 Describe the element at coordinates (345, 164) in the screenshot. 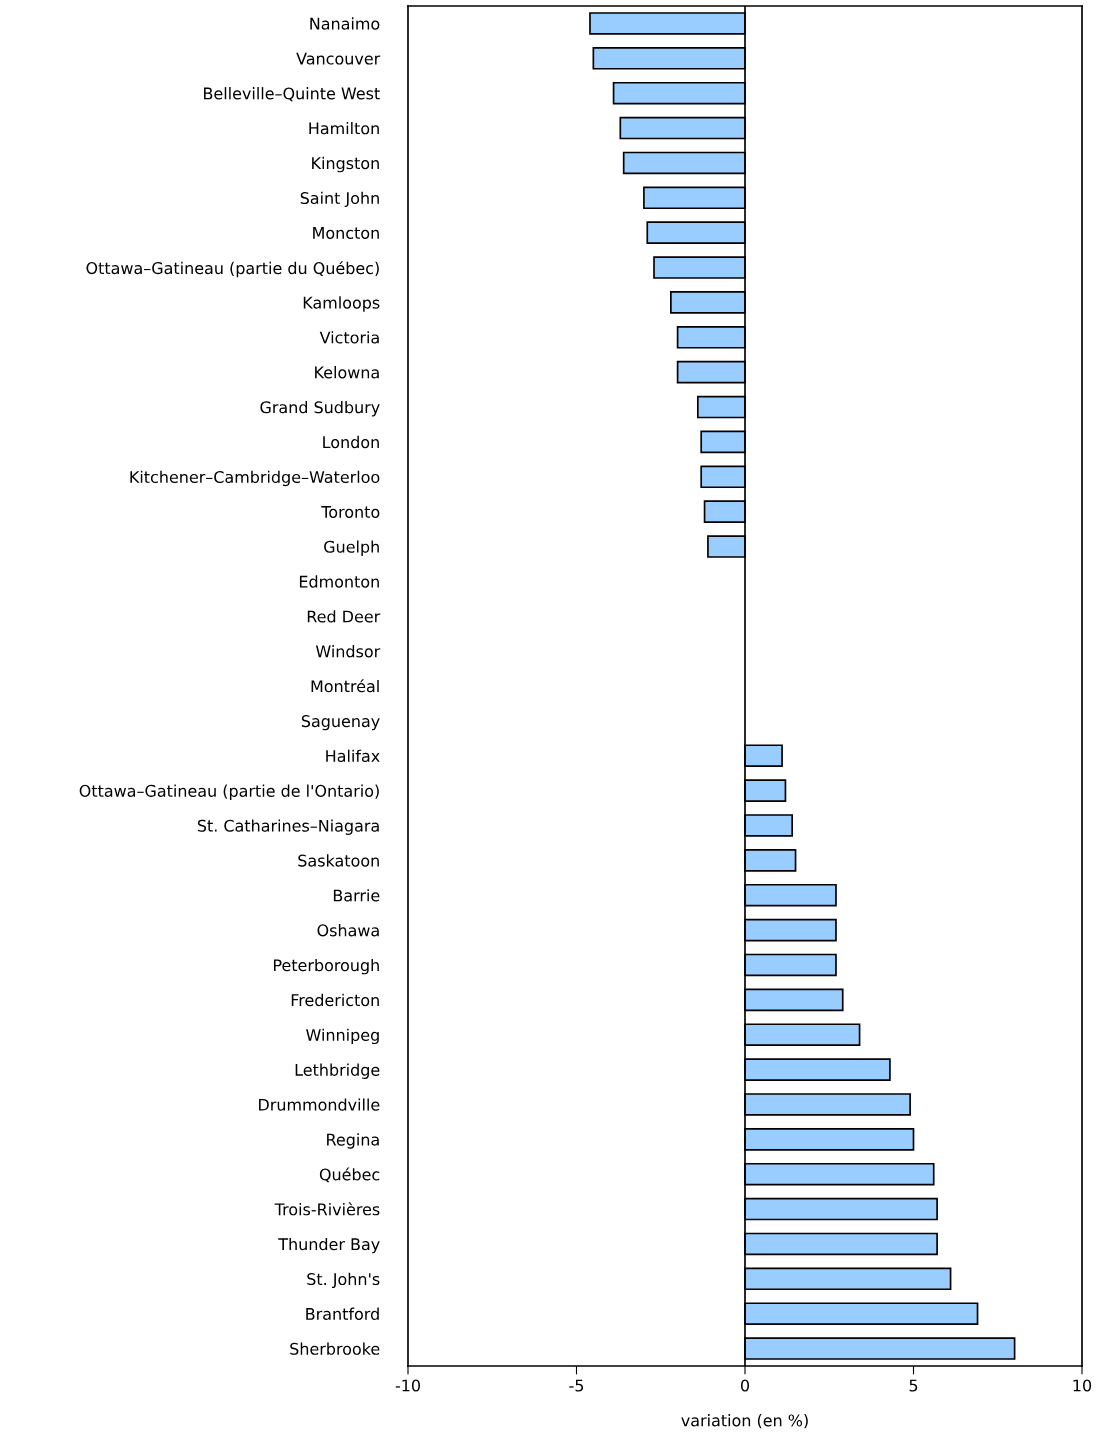

I see `y-tick-label: Kingston` at that location.